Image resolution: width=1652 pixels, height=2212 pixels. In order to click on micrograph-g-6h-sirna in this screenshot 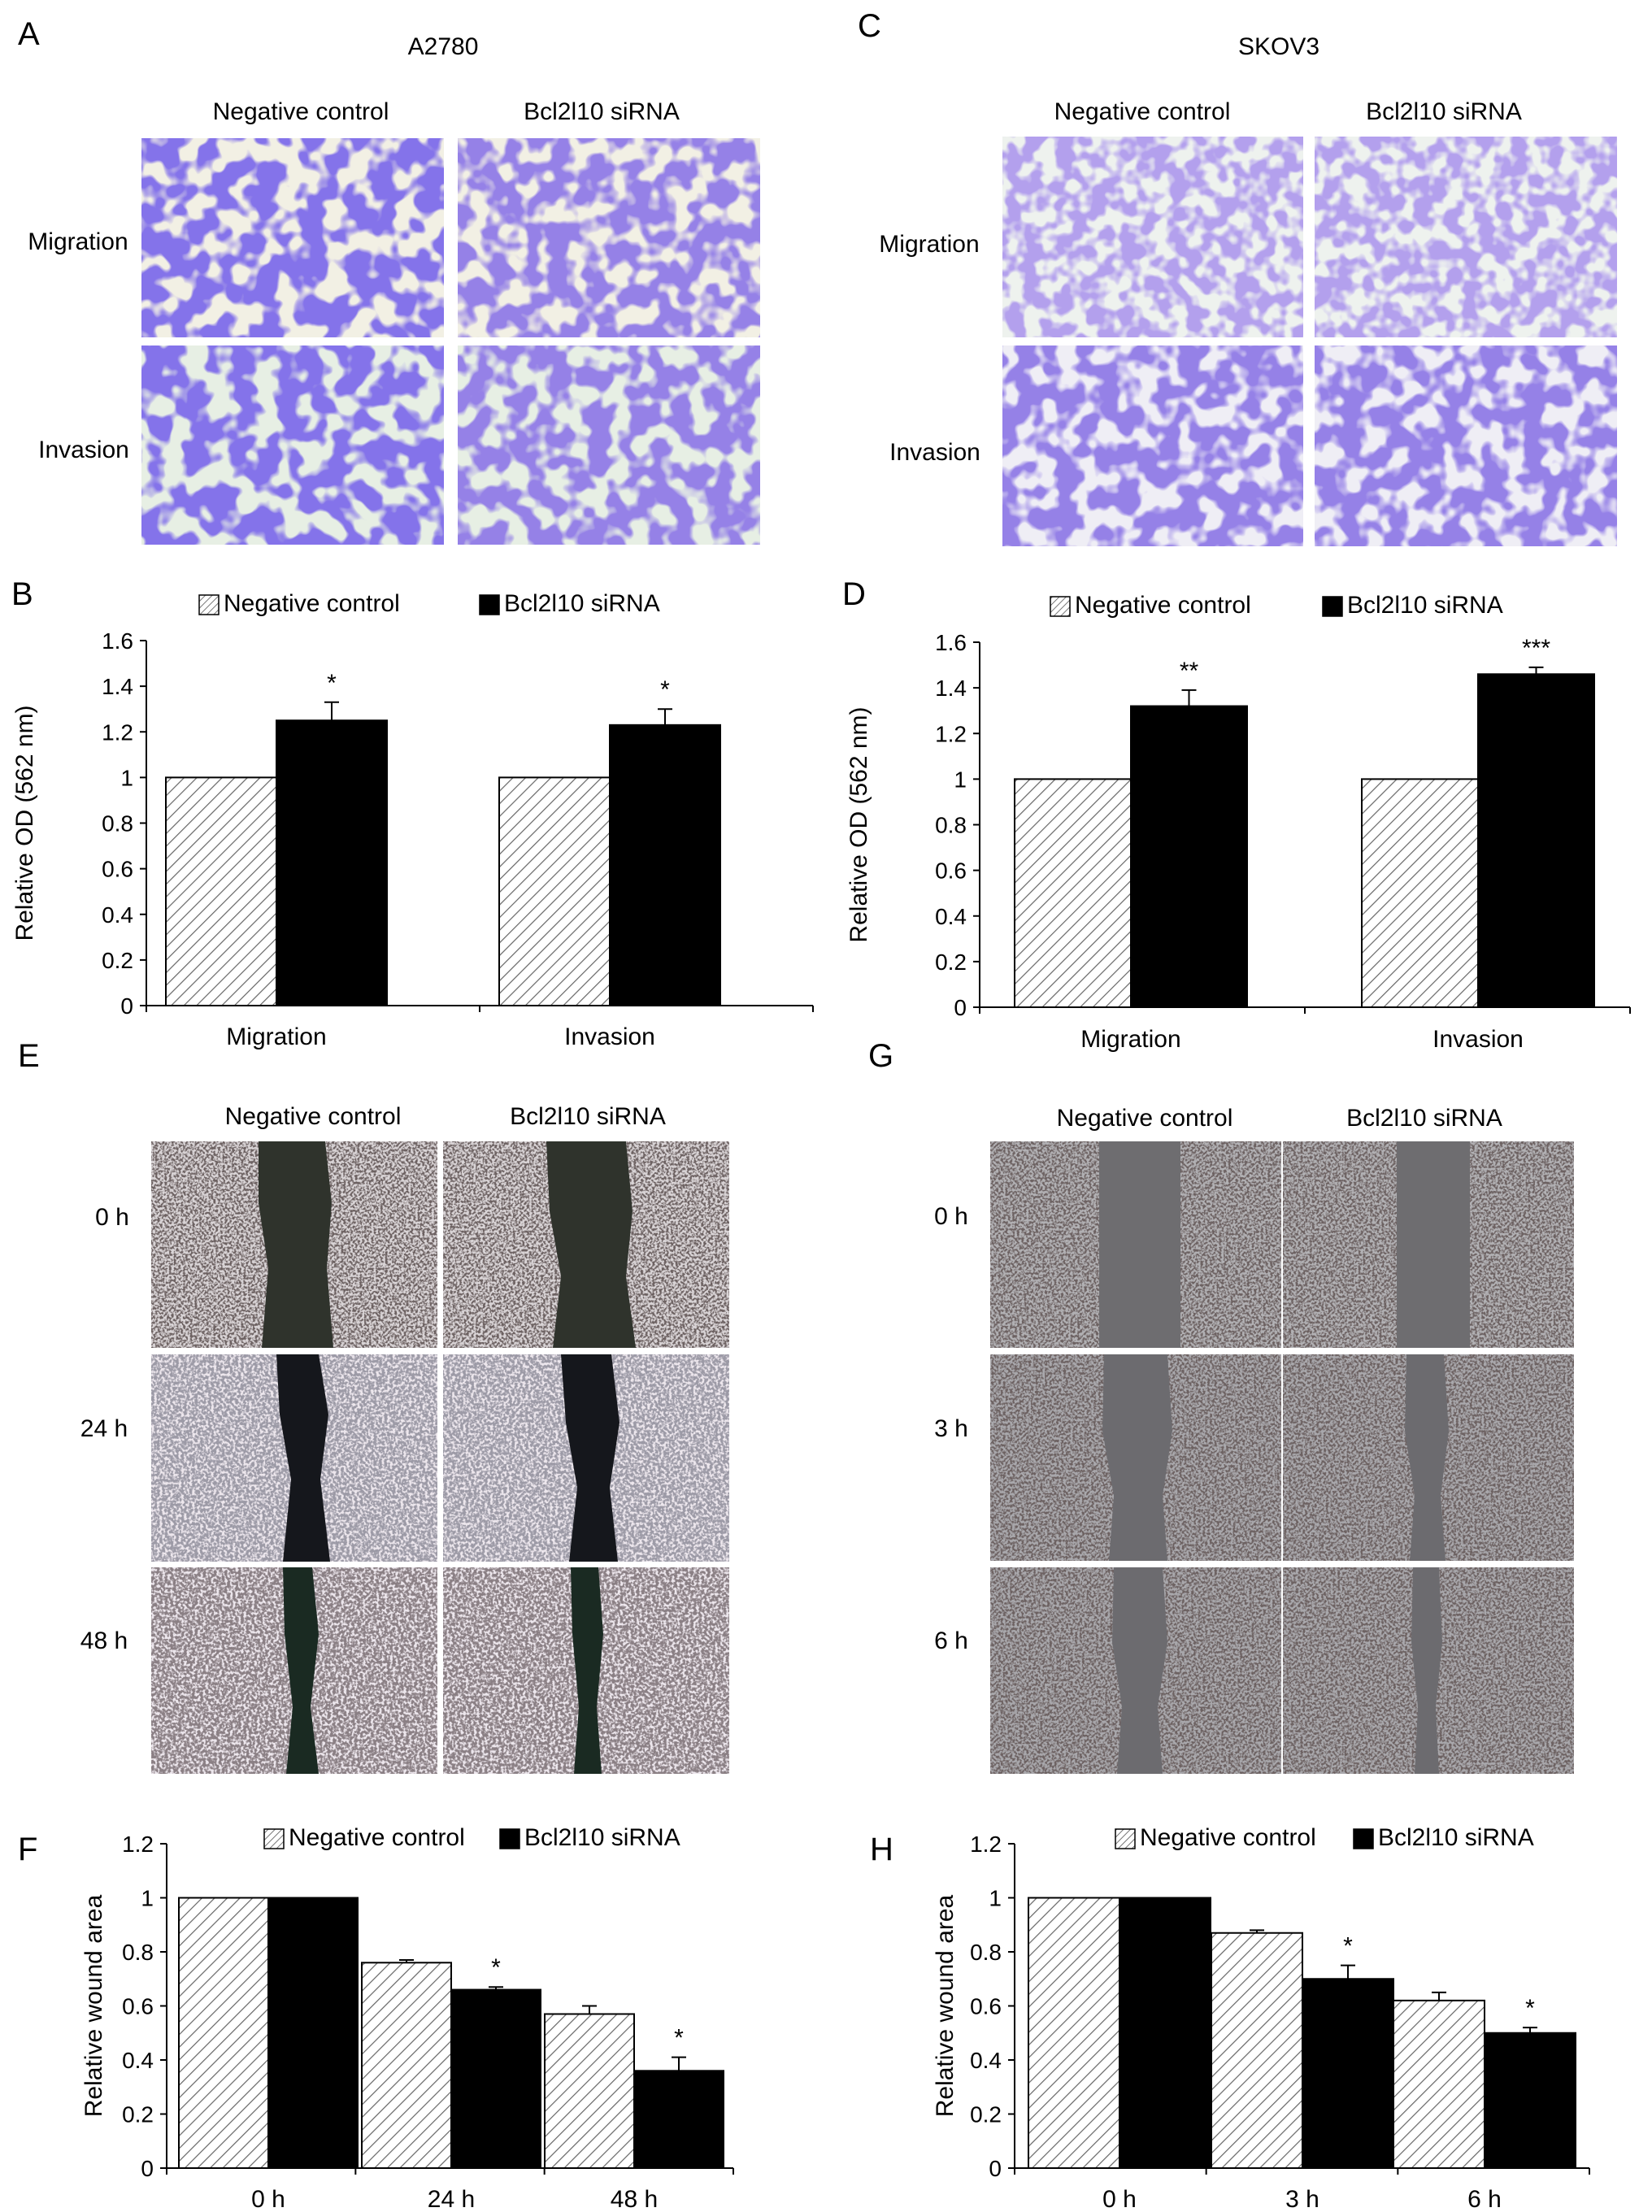, I will do `click(1428, 1670)`.